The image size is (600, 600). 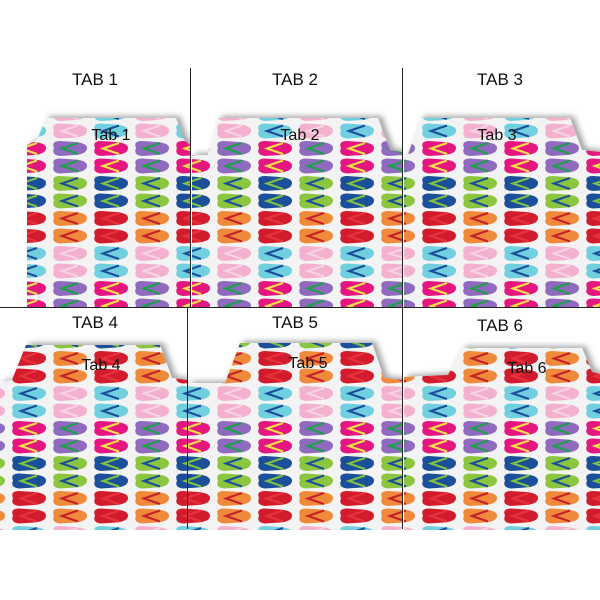 What do you see at coordinates (110, 135) in the screenshot?
I see `tab-label-1: Tab 1` at bounding box center [110, 135].